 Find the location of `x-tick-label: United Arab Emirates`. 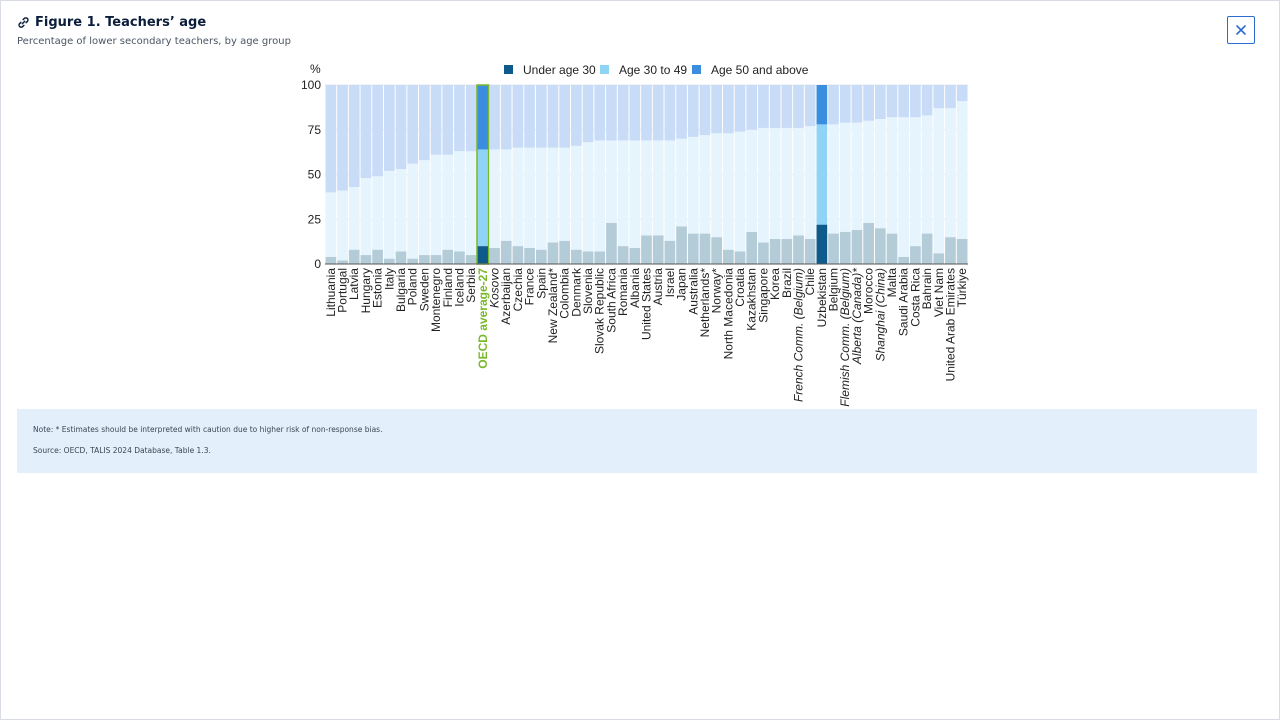

x-tick-label: United Arab Emirates is located at coordinates (950, 324).